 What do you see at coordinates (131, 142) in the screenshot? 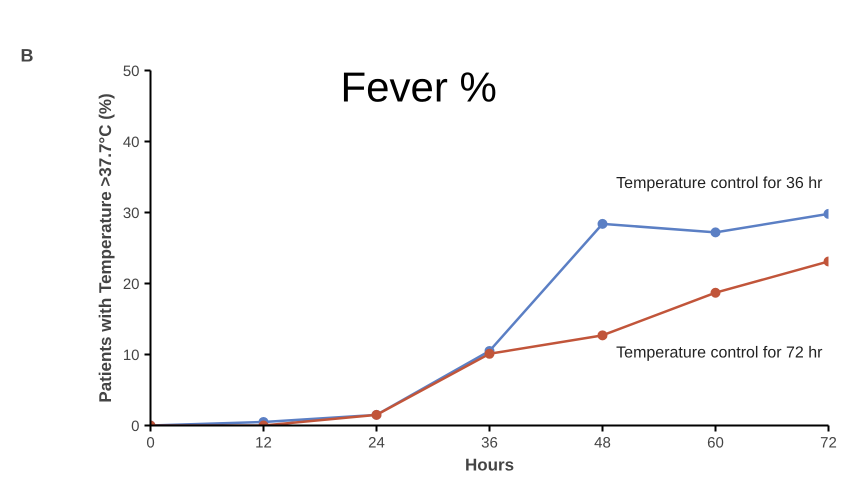
I see `y-tick-label: 40` at bounding box center [131, 142].